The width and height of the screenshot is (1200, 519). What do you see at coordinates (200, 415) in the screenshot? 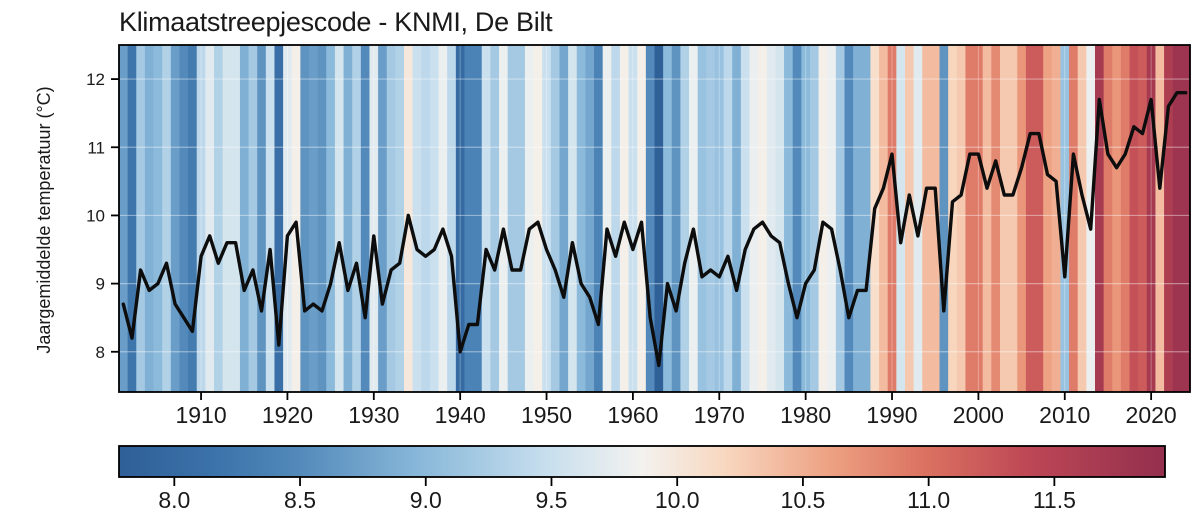
I see `x-tick-label: 1910` at bounding box center [200, 415].